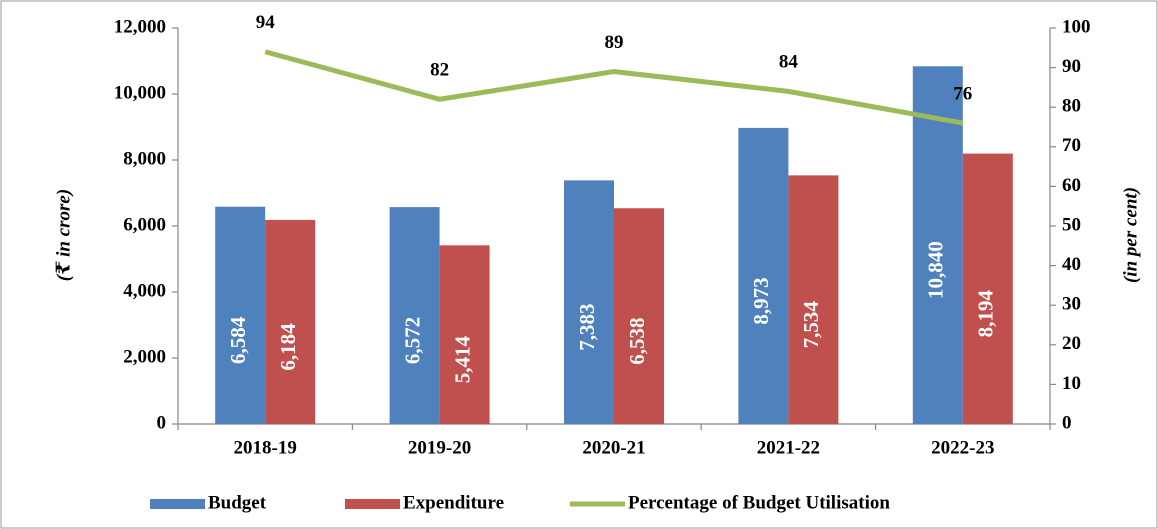 This screenshot has width=1158, height=529. Describe the element at coordinates (1071, 264) in the screenshot. I see `y2-tick-label: 40` at that location.